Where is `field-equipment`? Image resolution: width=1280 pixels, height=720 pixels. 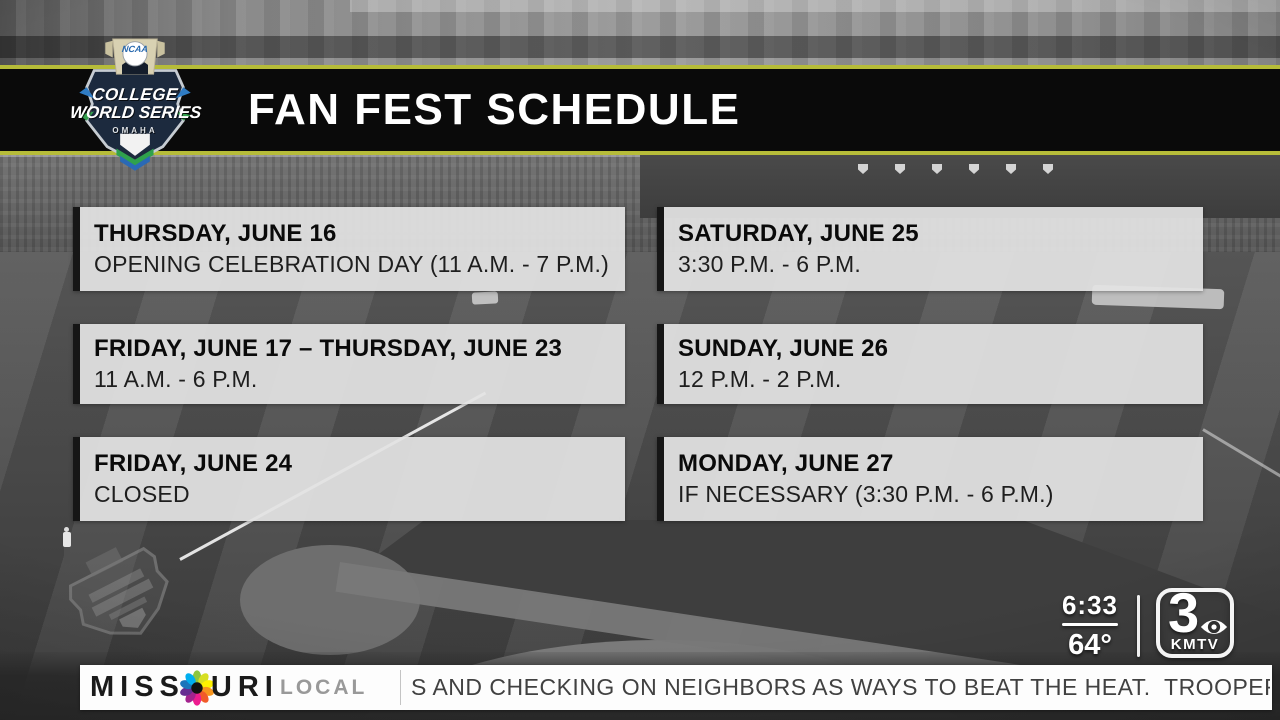
field-equipment is located at coordinates (485, 298).